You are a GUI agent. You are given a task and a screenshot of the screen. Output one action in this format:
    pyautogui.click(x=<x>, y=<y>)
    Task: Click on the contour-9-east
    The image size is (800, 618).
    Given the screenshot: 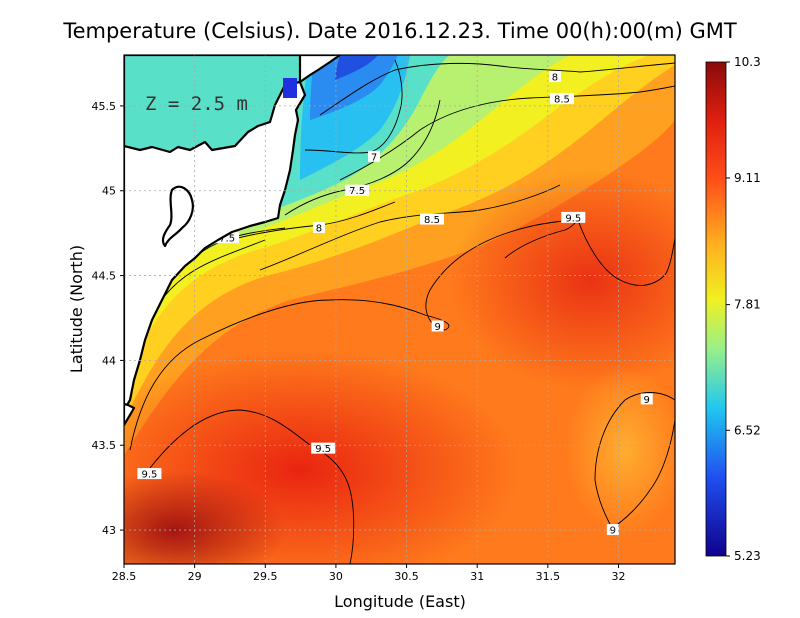 What is the action you would take?
    pyautogui.click(x=634, y=460)
    